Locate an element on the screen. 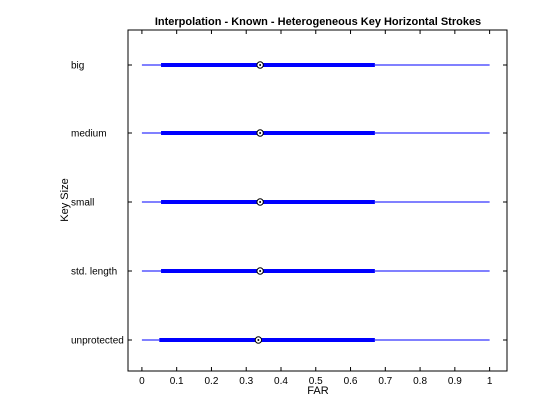  x-tick-label: 0.6 is located at coordinates (351, 381).